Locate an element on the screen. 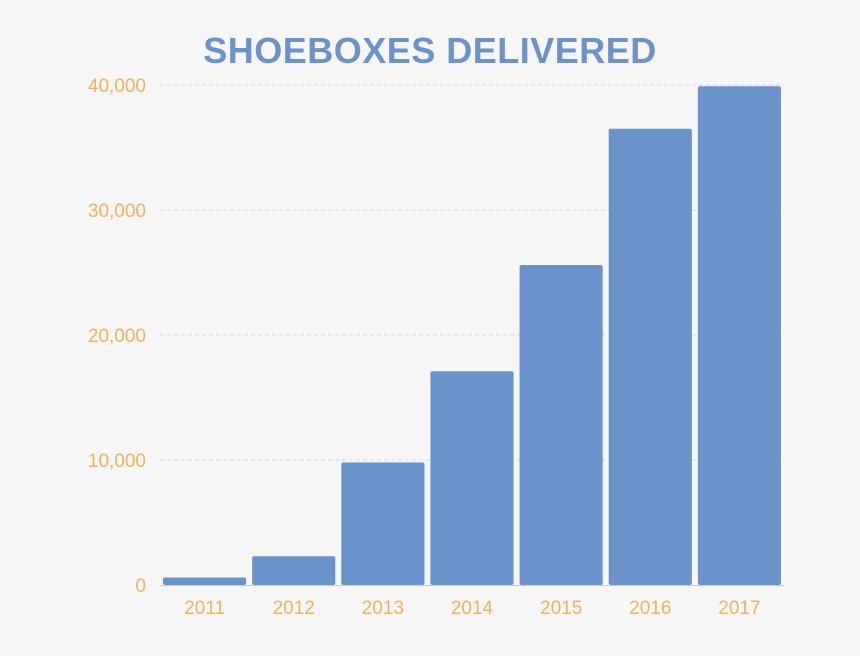 The width and height of the screenshot is (860, 656). x-tick-label: 2017 is located at coordinates (739, 608).